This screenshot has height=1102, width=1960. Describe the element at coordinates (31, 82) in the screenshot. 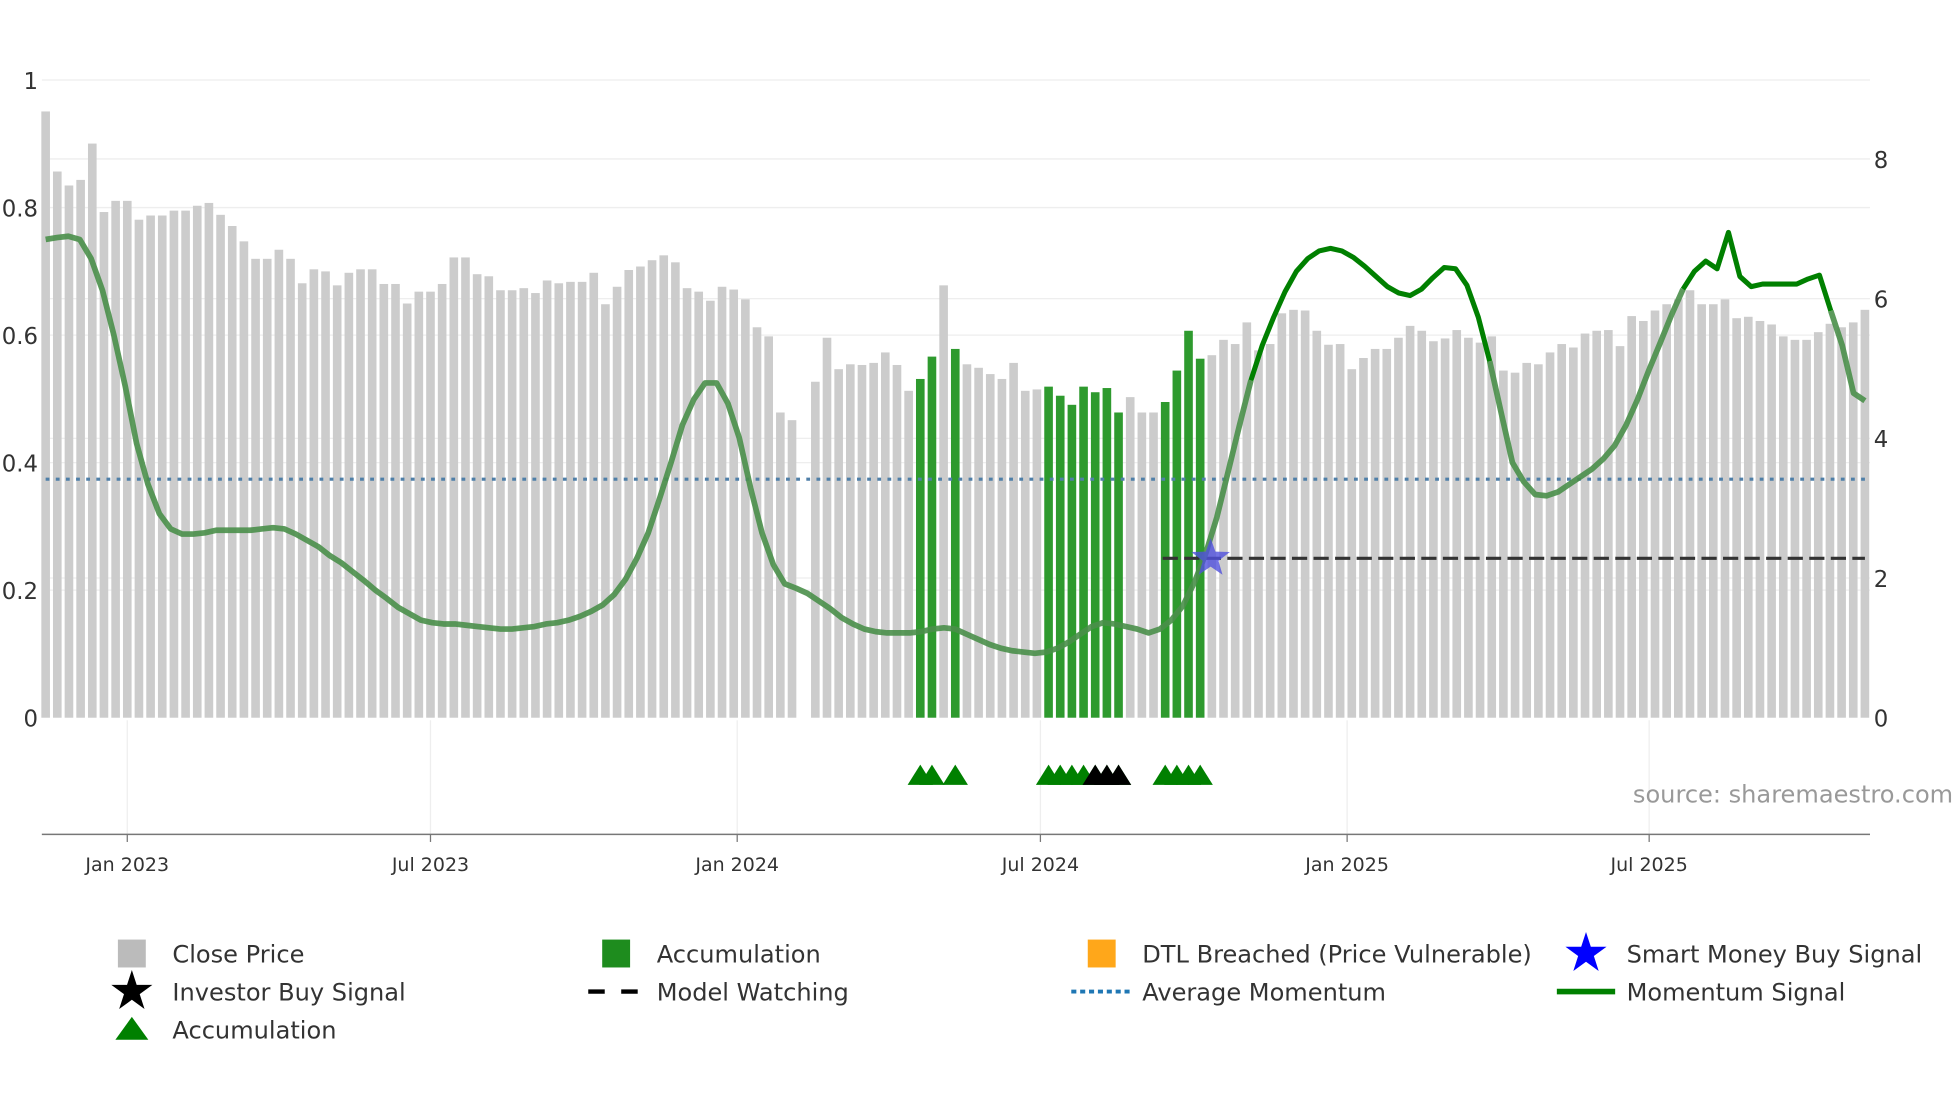

I see `left-tick-label: 1` at that location.